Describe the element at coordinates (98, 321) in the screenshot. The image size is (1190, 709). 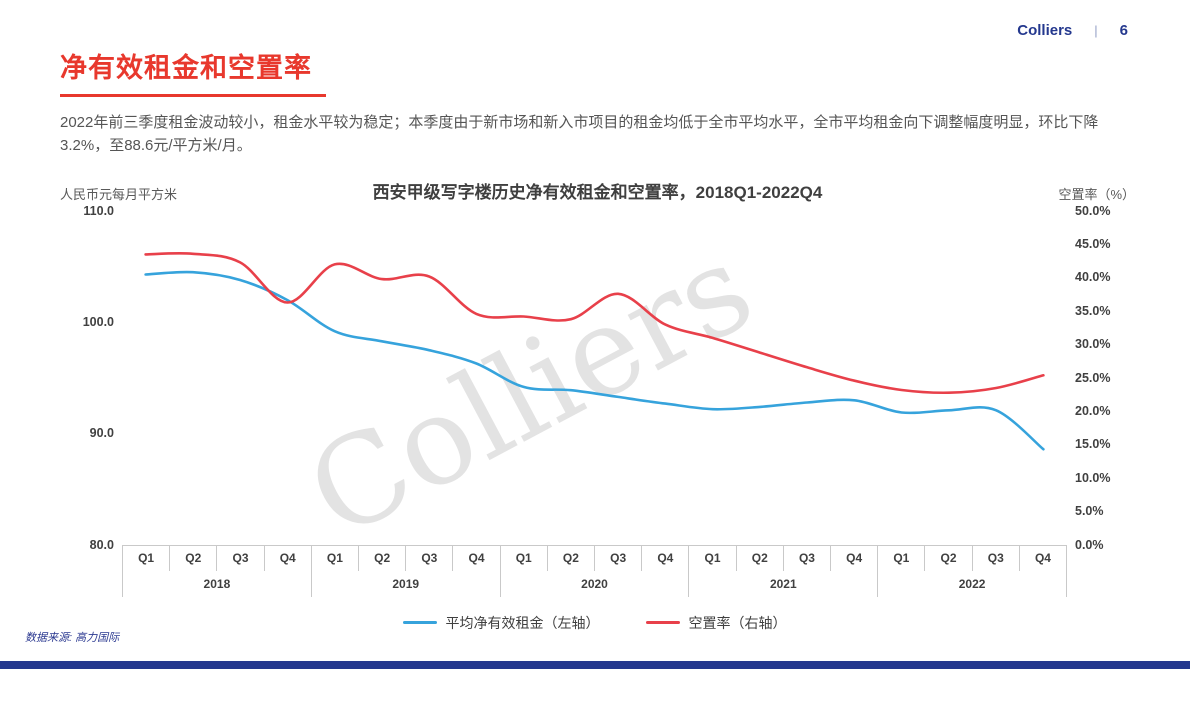
I see `left-axis-tick-label: 100.0` at that location.